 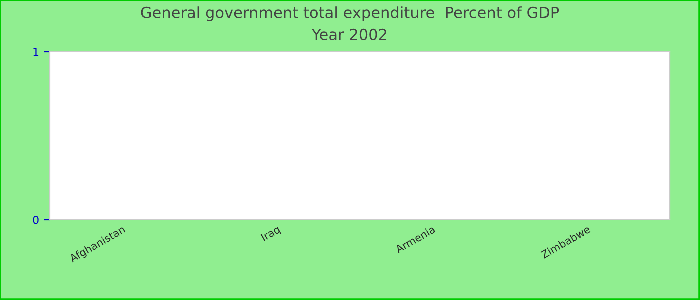 I want to click on y-tick-label: 0, so click(x=36, y=220).